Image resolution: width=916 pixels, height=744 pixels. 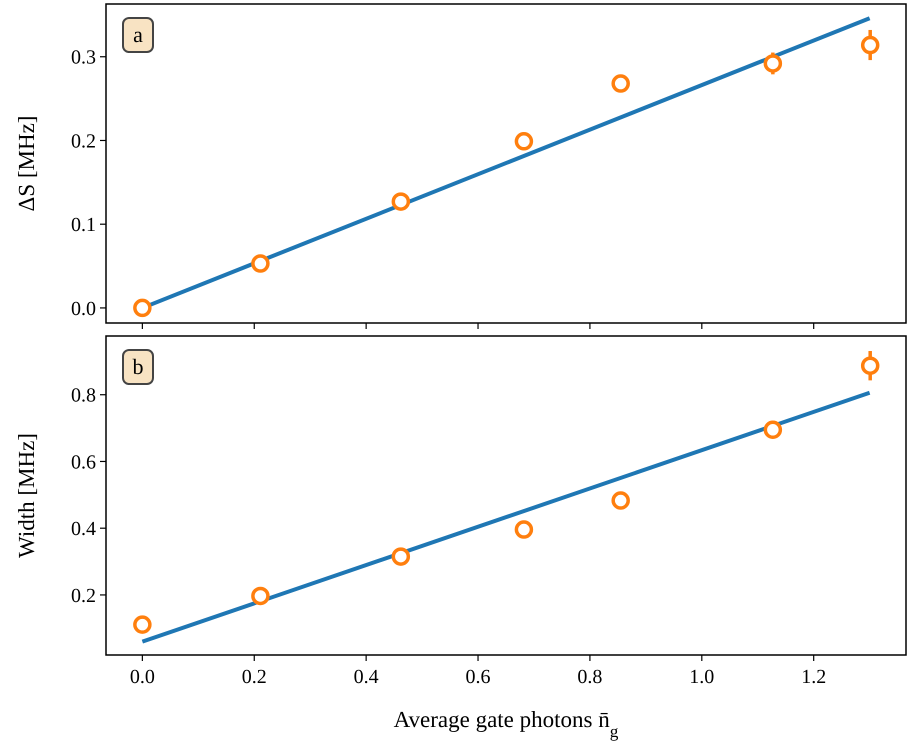 I want to click on y-tick-label: 0.8, so click(x=83, y=395).